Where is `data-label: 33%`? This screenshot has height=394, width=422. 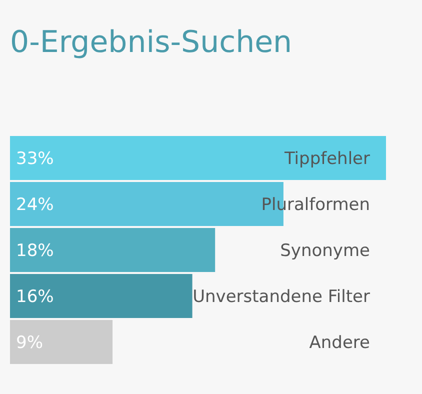 data-label: 33% is located at coordinates (35, 158).